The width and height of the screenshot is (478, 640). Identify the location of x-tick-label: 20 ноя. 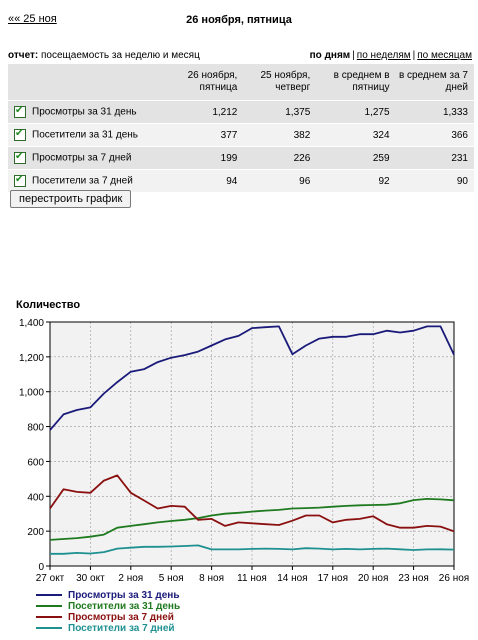
(373, 578).